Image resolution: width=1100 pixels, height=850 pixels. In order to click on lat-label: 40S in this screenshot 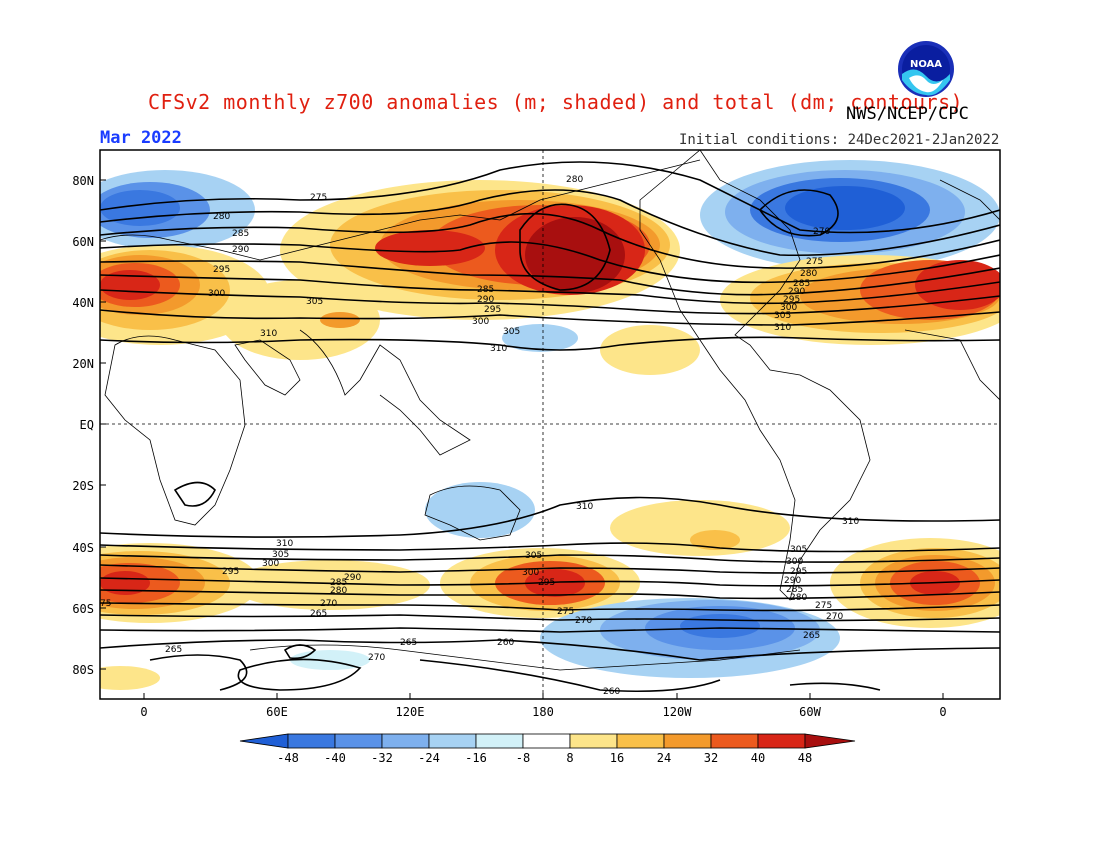, I will do `click(83, 548)`.